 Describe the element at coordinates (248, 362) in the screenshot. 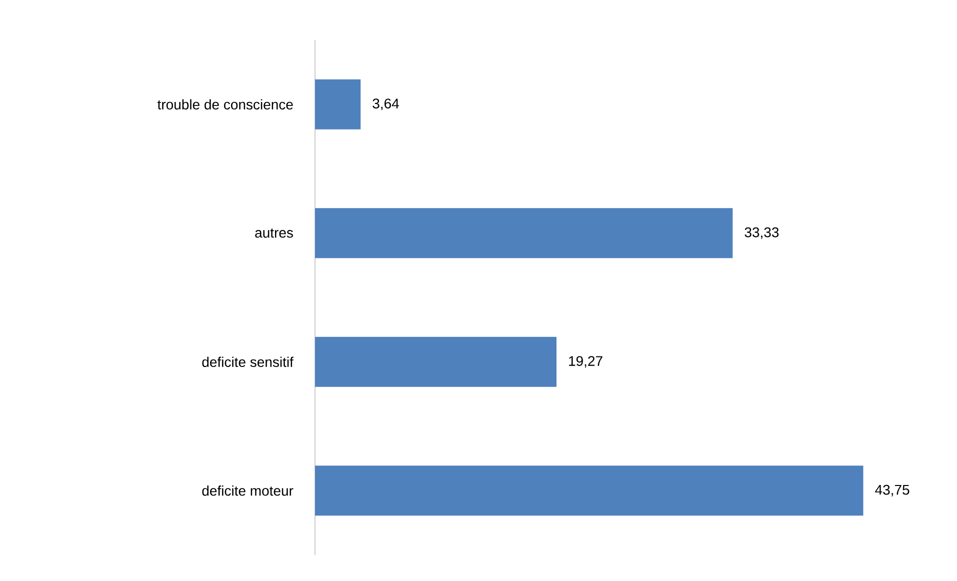

I see `y-tick-label: deficite sensitif` at that location.